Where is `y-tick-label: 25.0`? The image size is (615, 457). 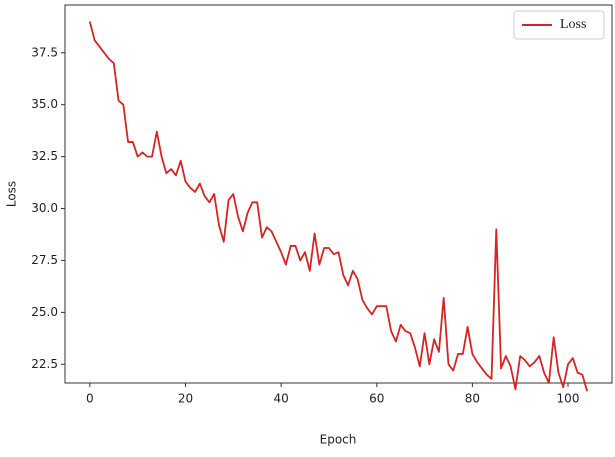
y-tick-label: 25.0 is located at coordinates (44, 312).